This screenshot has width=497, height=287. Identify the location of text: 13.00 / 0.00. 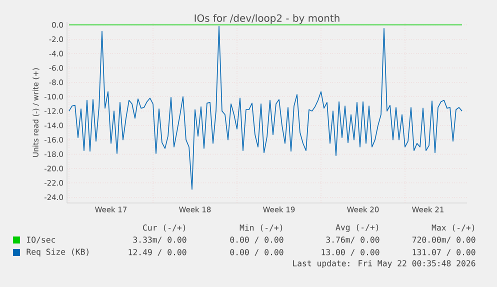
(351, 252).